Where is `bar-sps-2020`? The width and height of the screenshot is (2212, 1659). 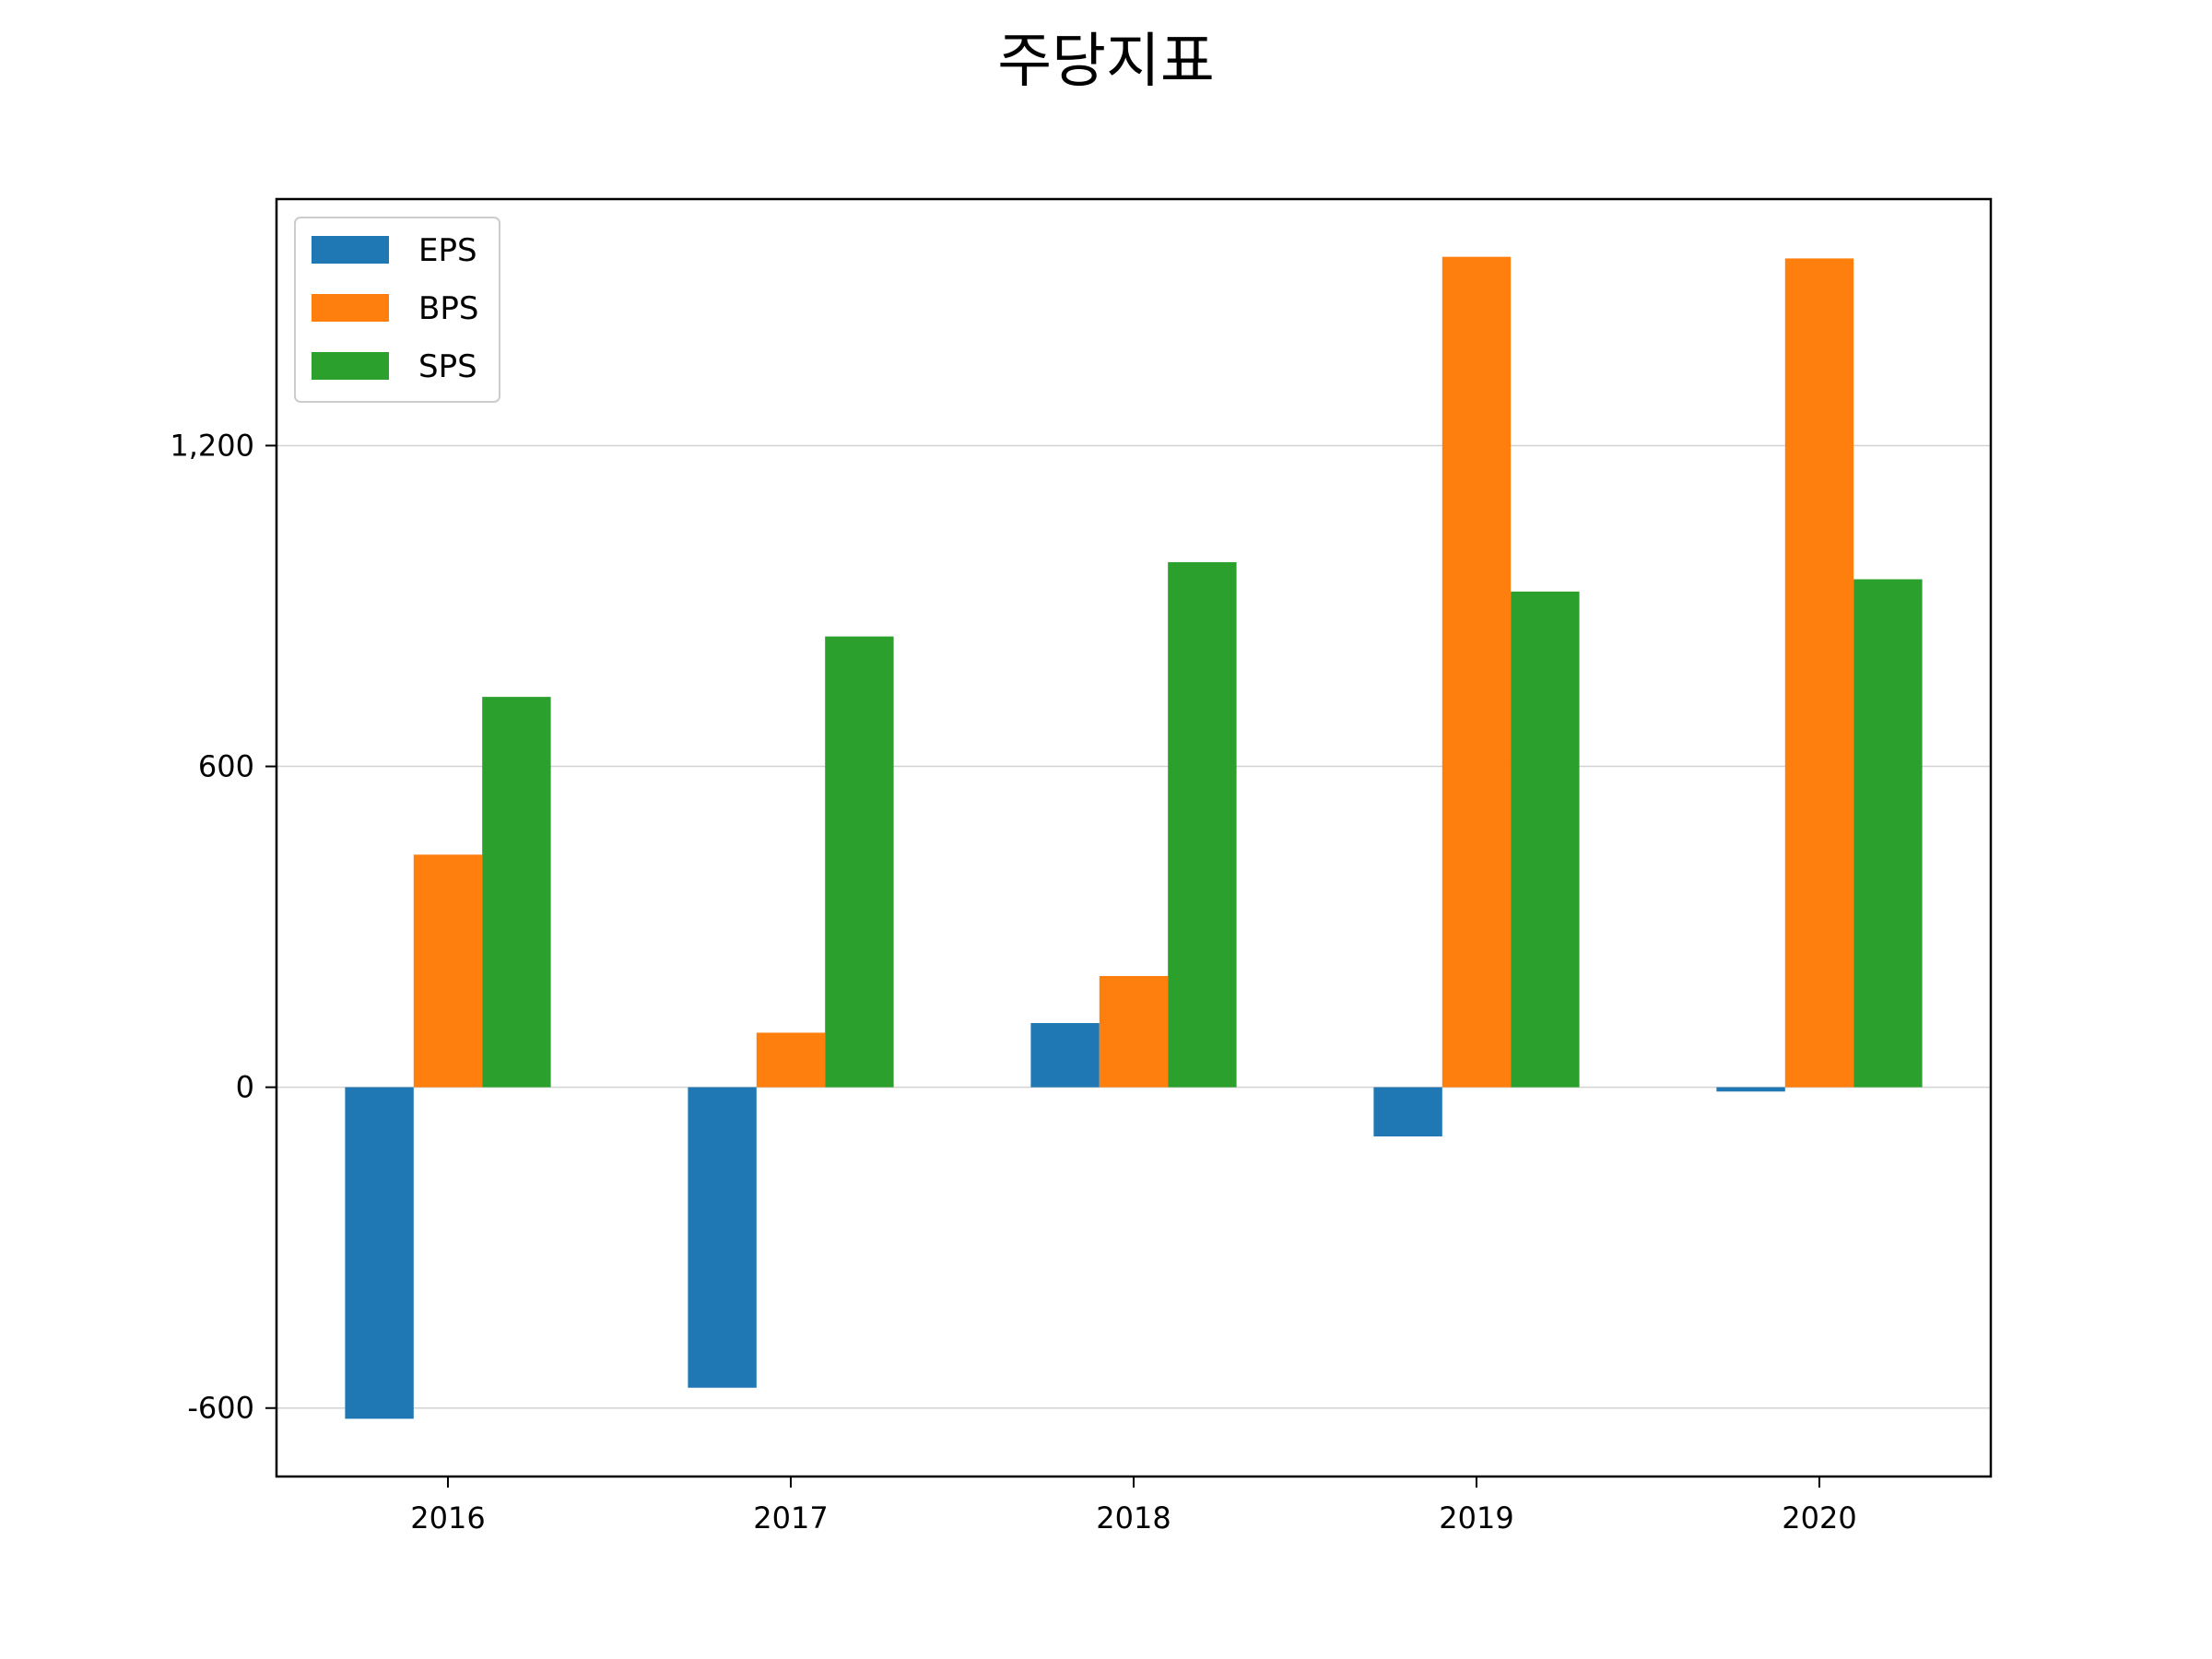 bar-sps-2020 is located at coordinates (1888, 833).